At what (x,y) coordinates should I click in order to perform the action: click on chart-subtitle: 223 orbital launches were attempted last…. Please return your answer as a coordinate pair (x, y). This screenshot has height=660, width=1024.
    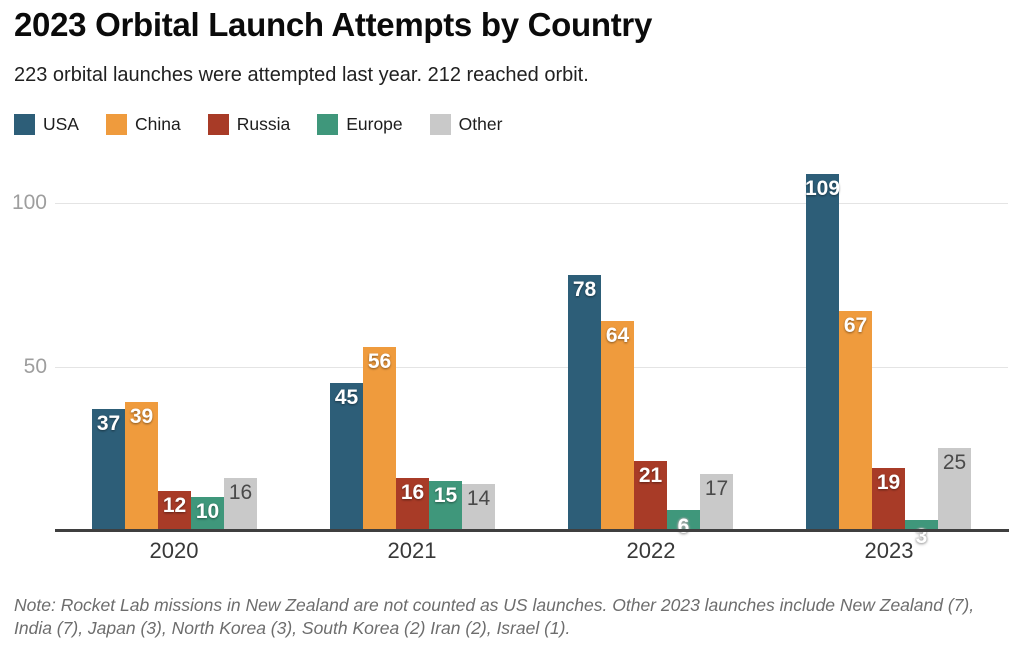
    Looking at the image, I should click on (301, 75).